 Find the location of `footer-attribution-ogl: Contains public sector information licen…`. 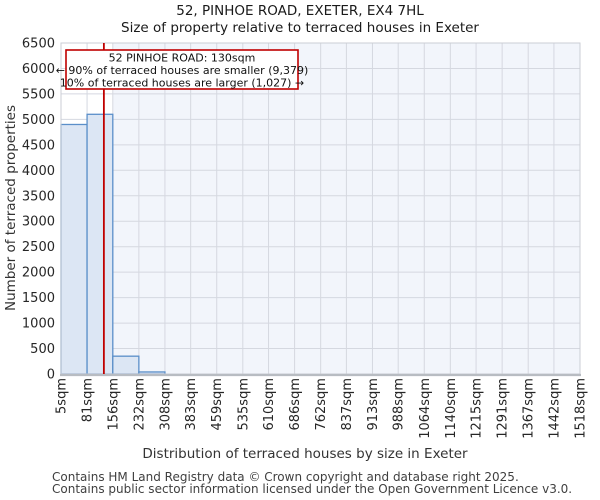

footer-attribution-ogl: Contains public sector information licen… is located at coordinates (312, 489).